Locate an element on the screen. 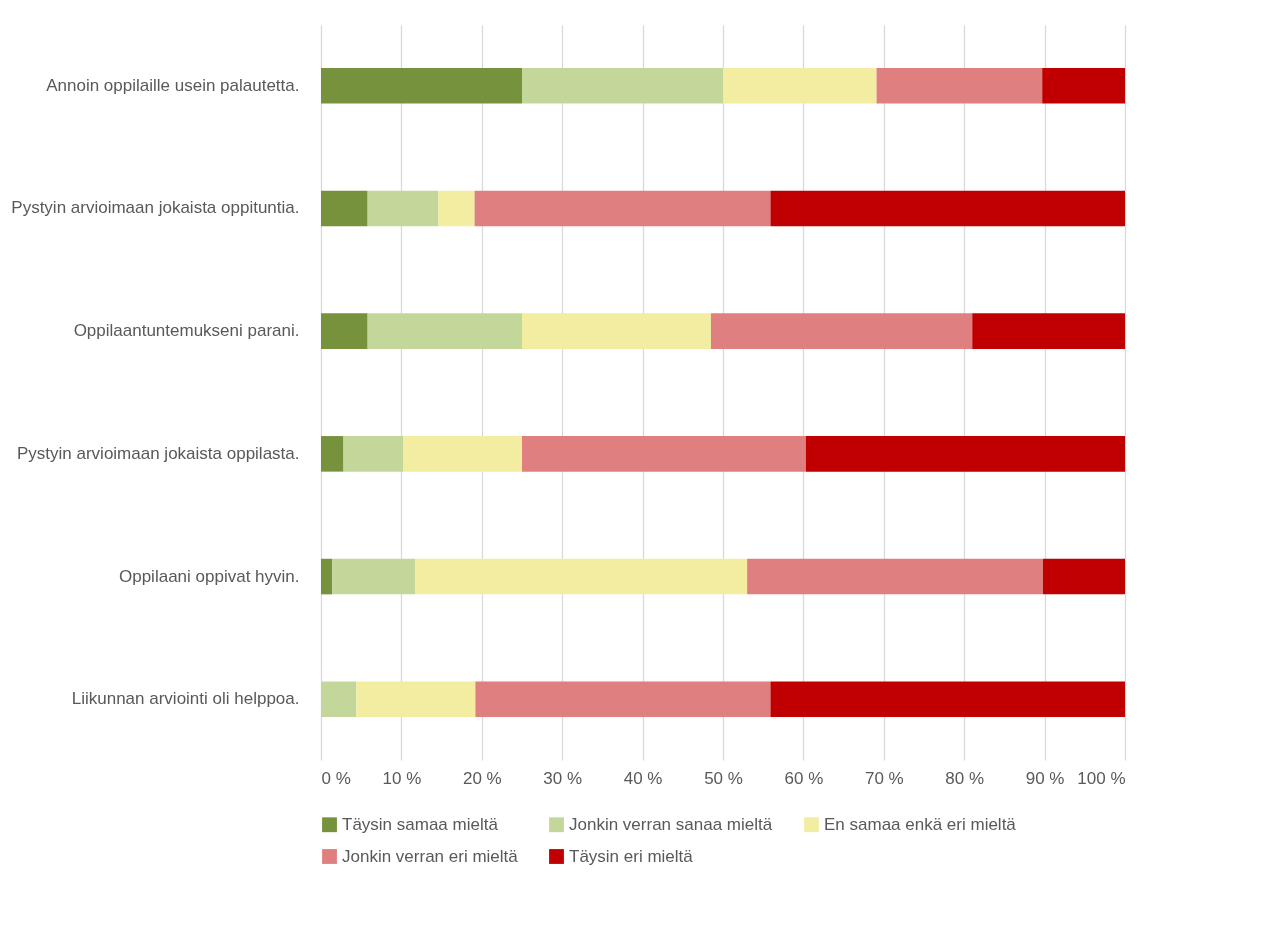 This screenshot has height=926, width=1281. x-tick-label: 90 % is located at coordinates (1045, 778).